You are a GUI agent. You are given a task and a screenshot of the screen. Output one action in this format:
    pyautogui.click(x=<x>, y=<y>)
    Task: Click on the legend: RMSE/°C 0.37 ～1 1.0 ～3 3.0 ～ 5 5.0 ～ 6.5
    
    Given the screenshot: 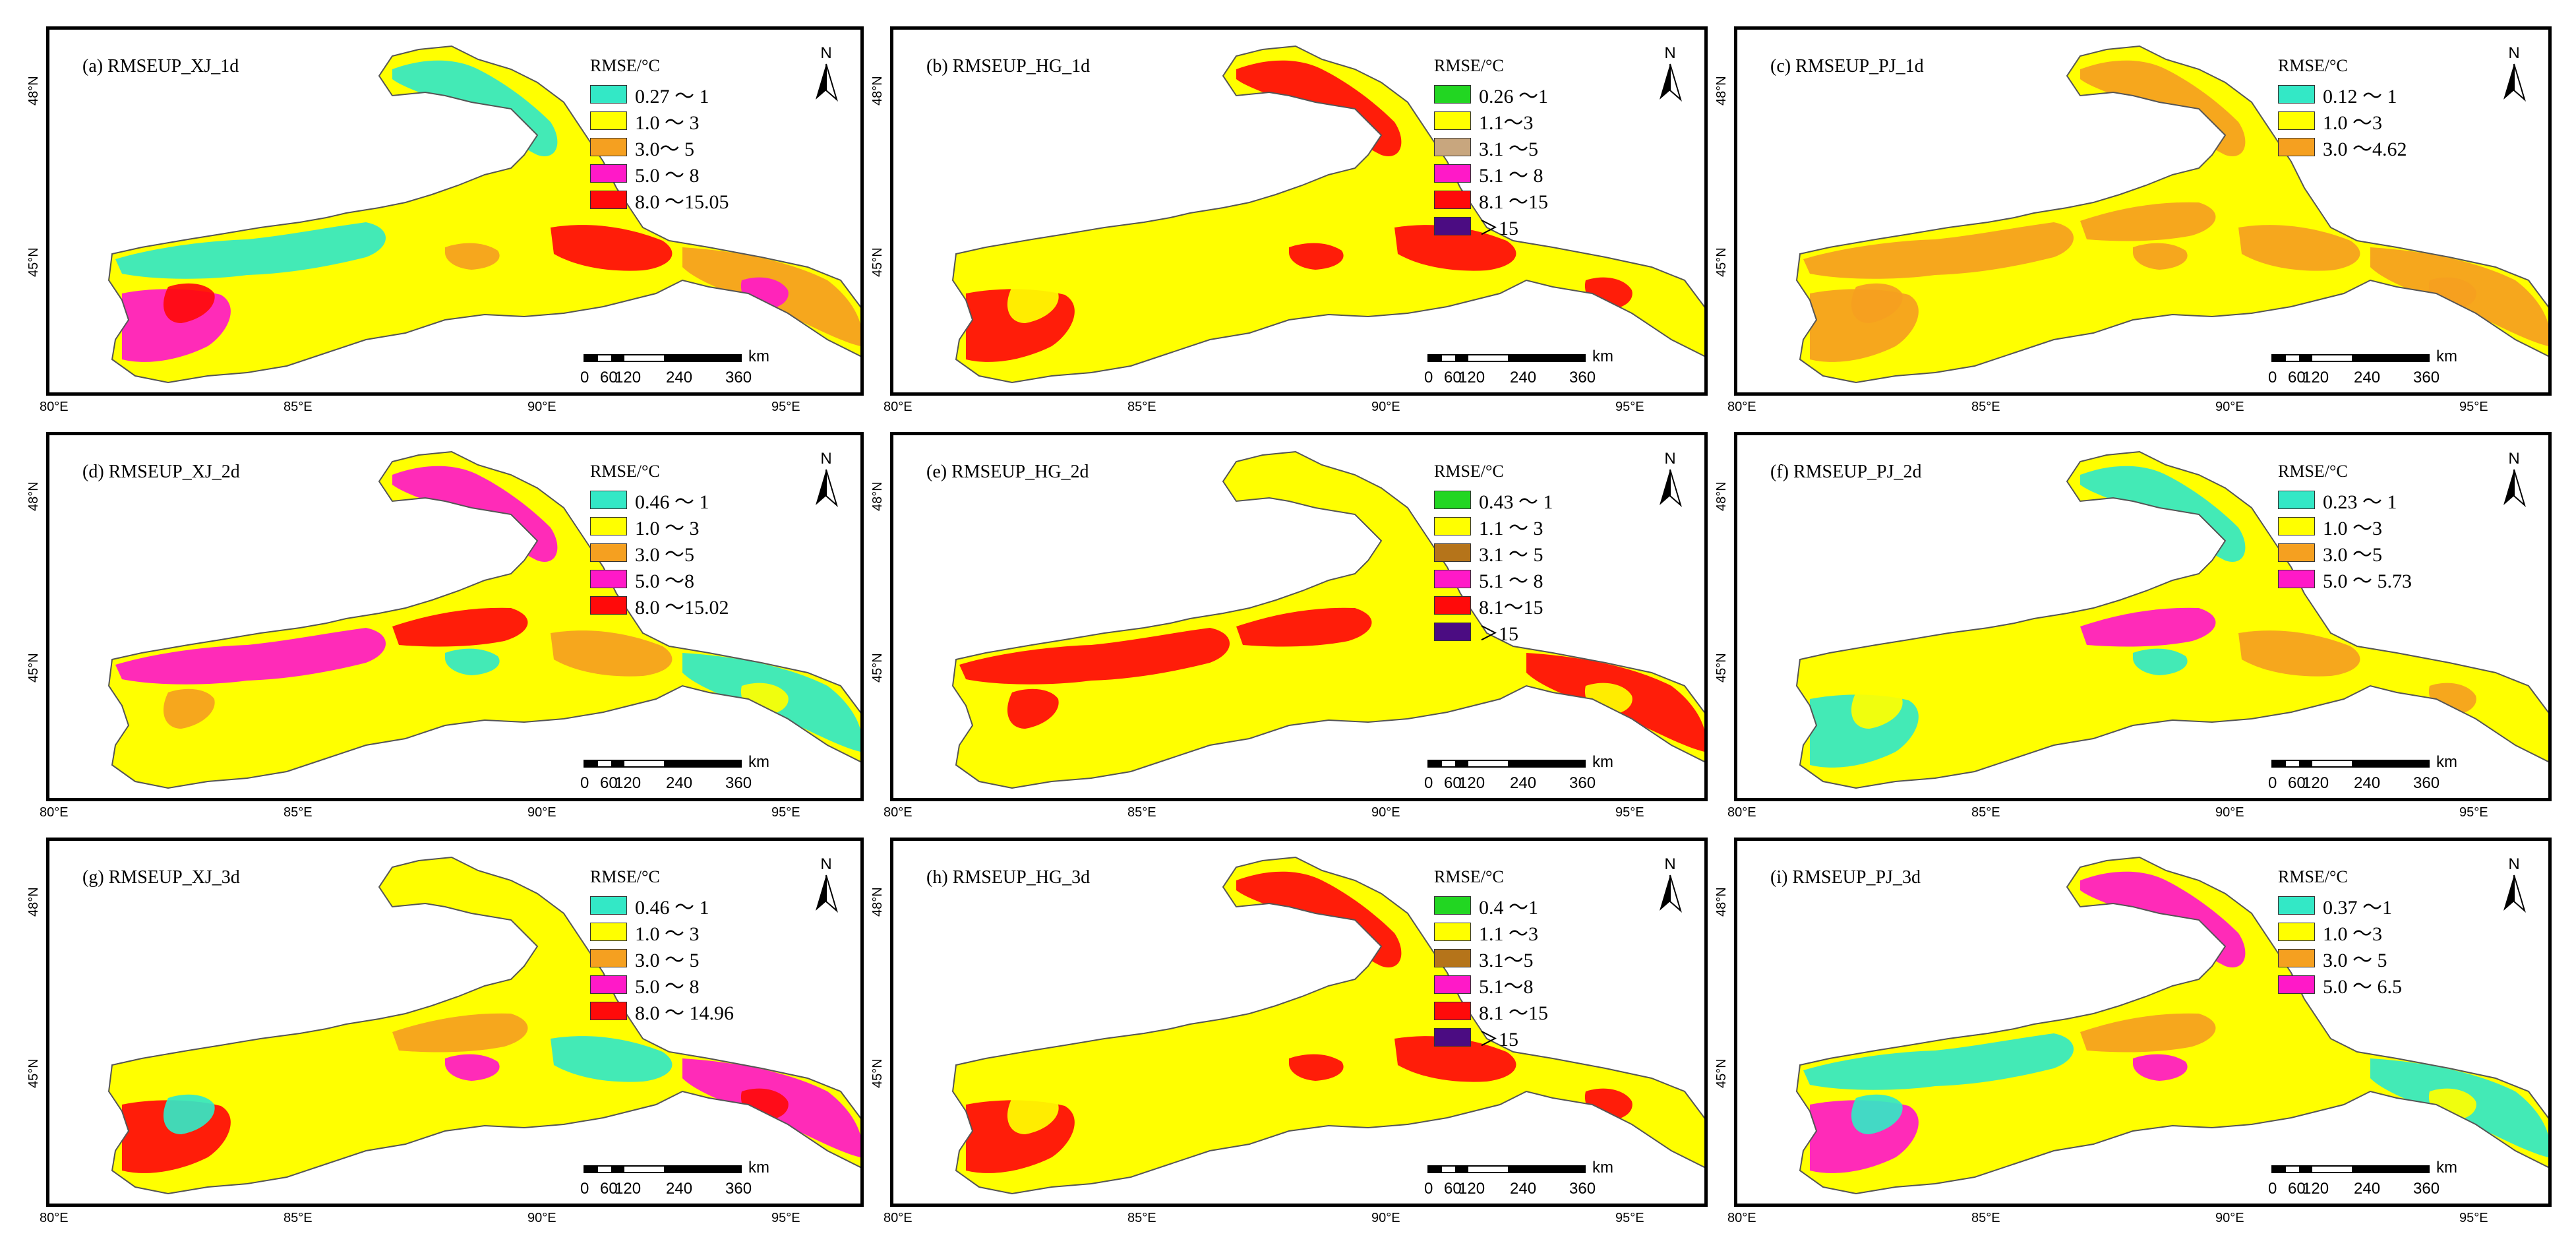 What is the action you would take?
    pyautogui.click(x=2340, y=933)
    